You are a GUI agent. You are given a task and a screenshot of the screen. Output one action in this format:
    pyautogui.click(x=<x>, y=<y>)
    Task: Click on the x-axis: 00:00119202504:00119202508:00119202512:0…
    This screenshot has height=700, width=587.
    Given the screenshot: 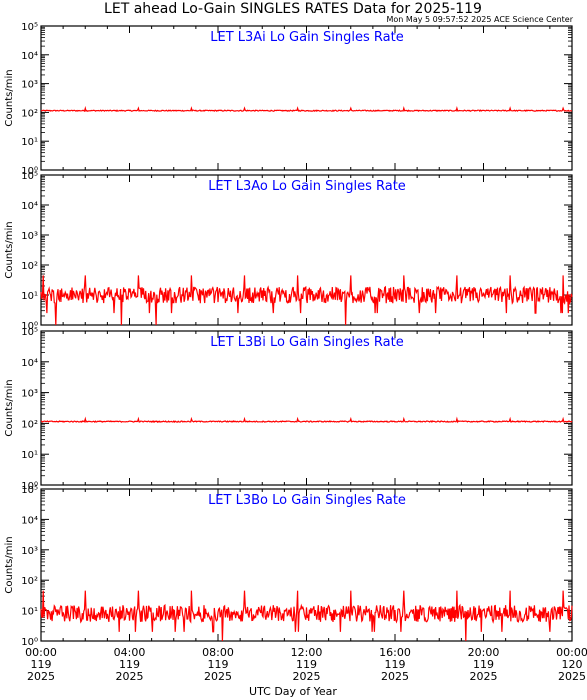 What is the action you would take?
    pyautogui.click(x=306, y=664)
    